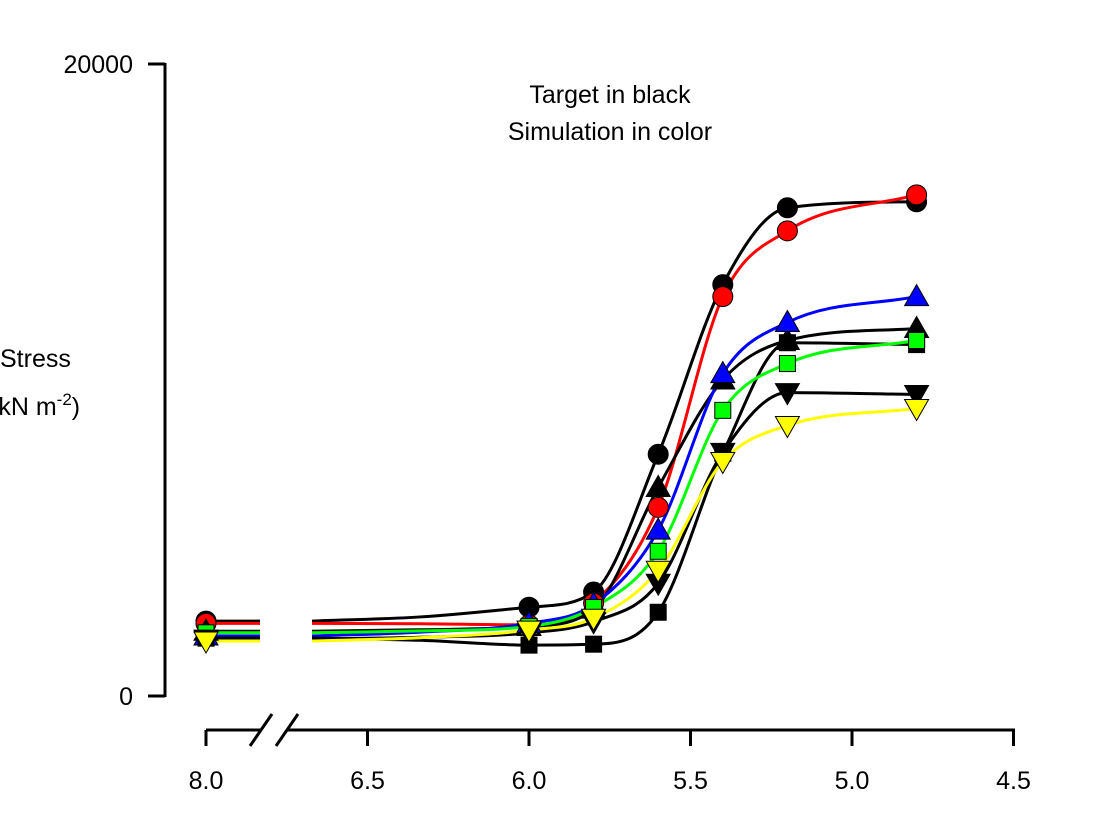  I want to click on x-tick-label: 4.5, so click(1013, 781).